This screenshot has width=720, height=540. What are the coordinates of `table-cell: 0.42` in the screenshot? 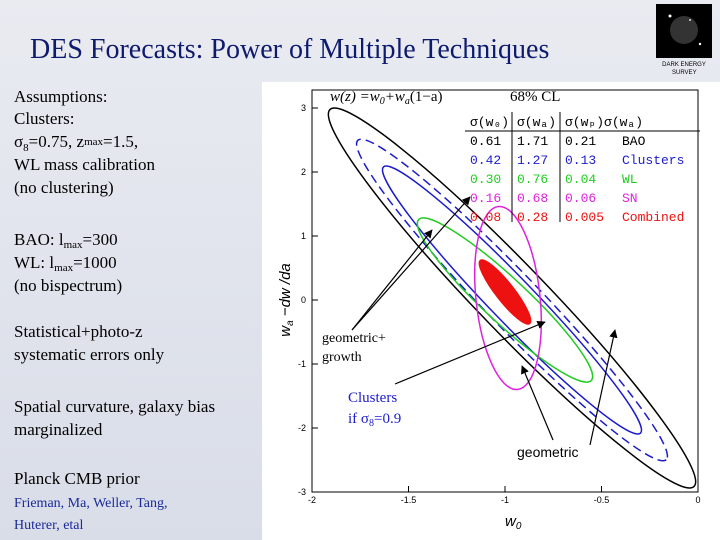 It's located at (485, 160).